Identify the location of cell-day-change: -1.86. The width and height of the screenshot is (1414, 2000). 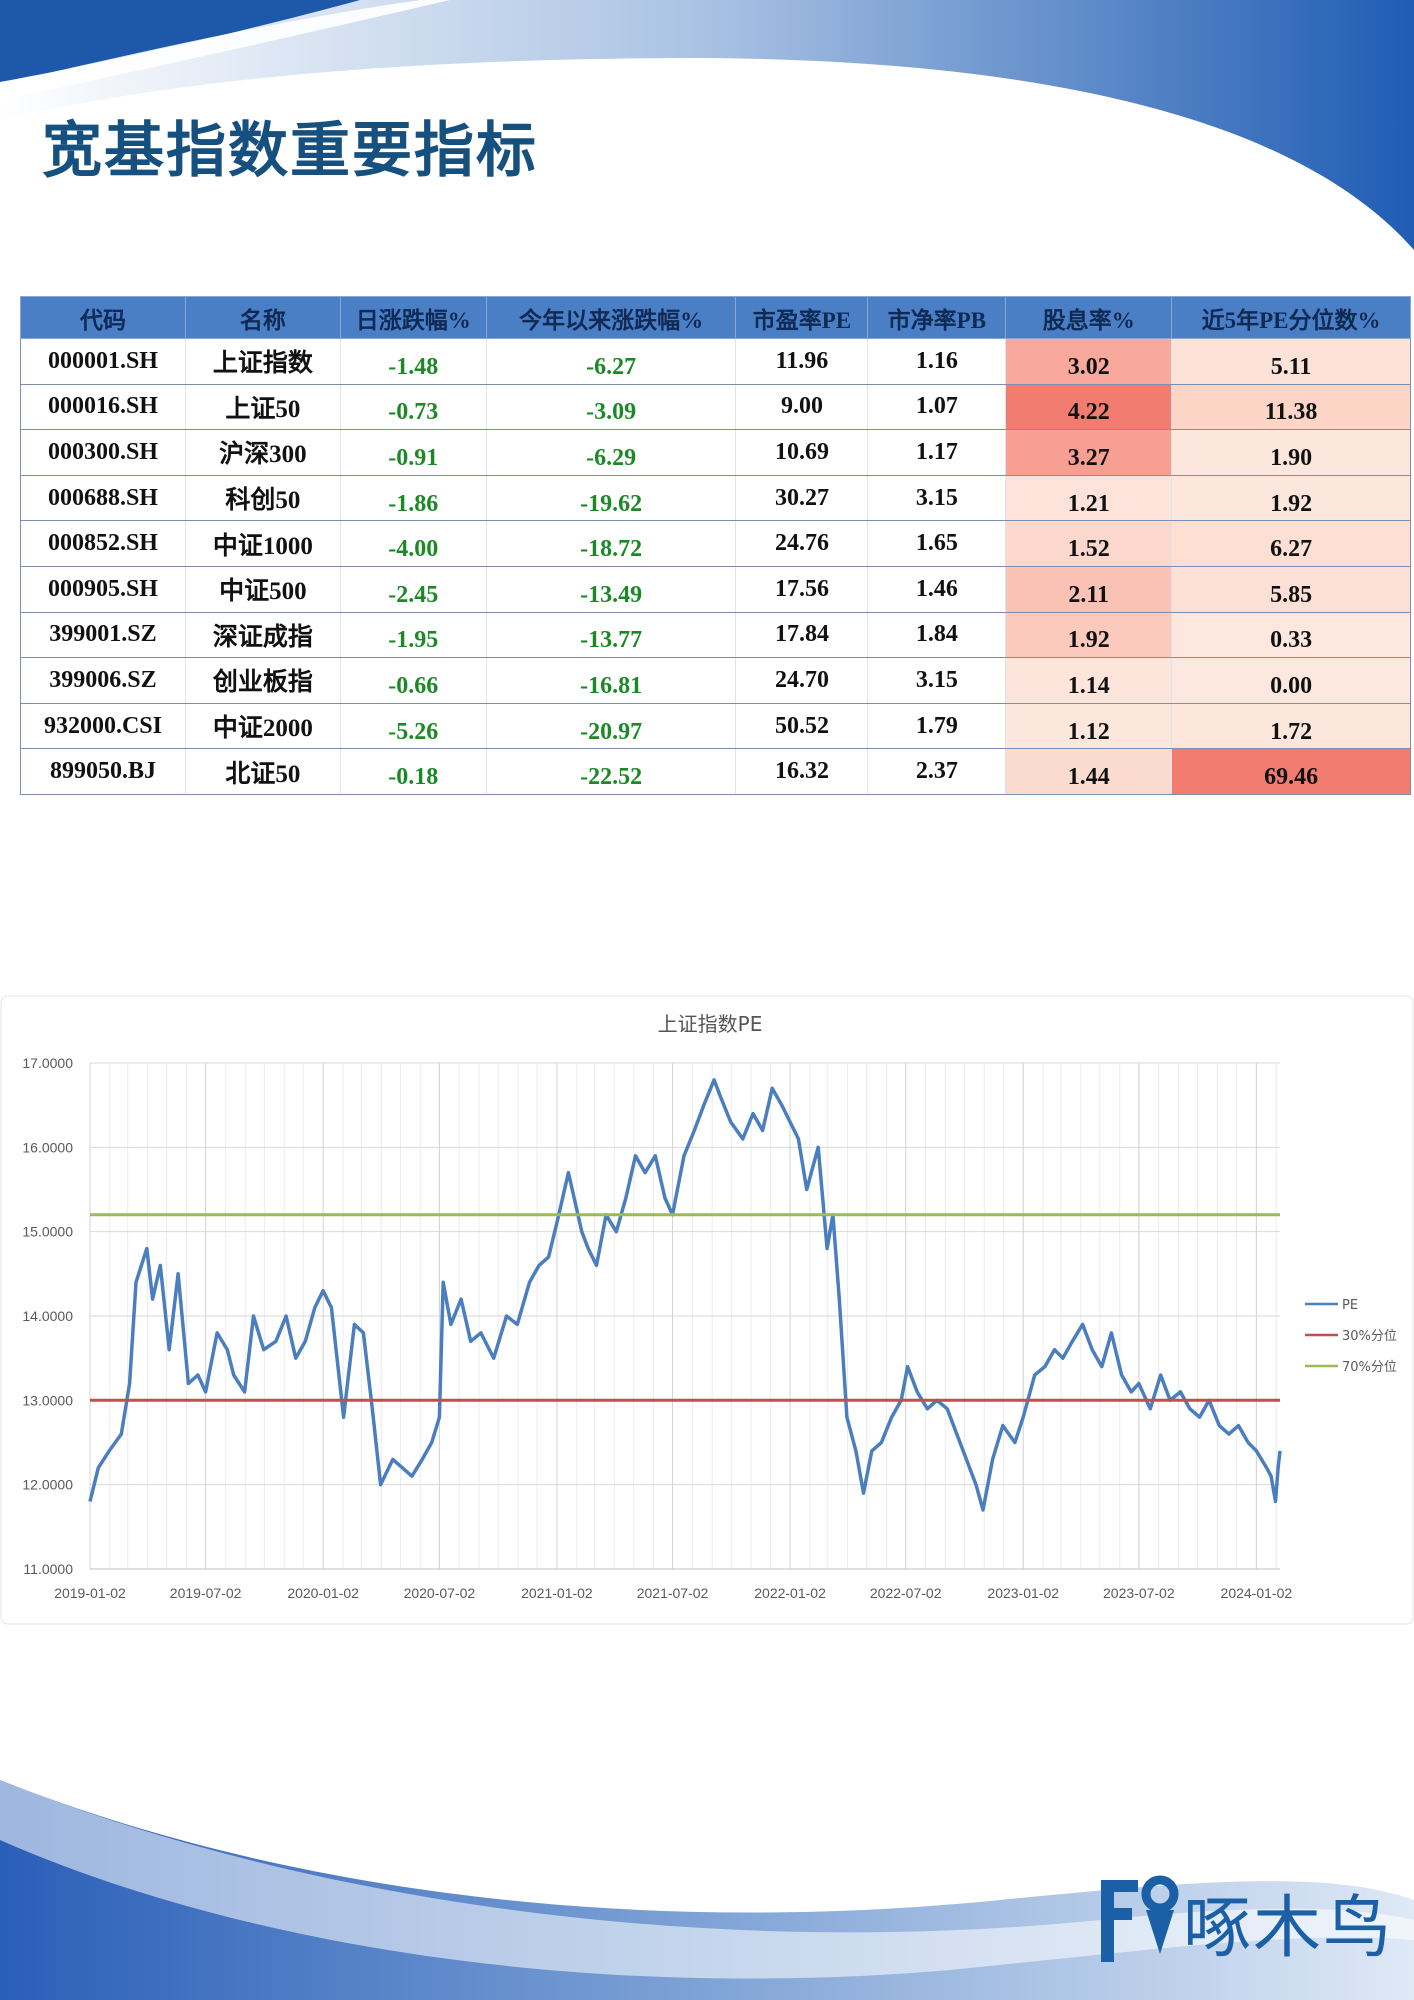
(413, 498).